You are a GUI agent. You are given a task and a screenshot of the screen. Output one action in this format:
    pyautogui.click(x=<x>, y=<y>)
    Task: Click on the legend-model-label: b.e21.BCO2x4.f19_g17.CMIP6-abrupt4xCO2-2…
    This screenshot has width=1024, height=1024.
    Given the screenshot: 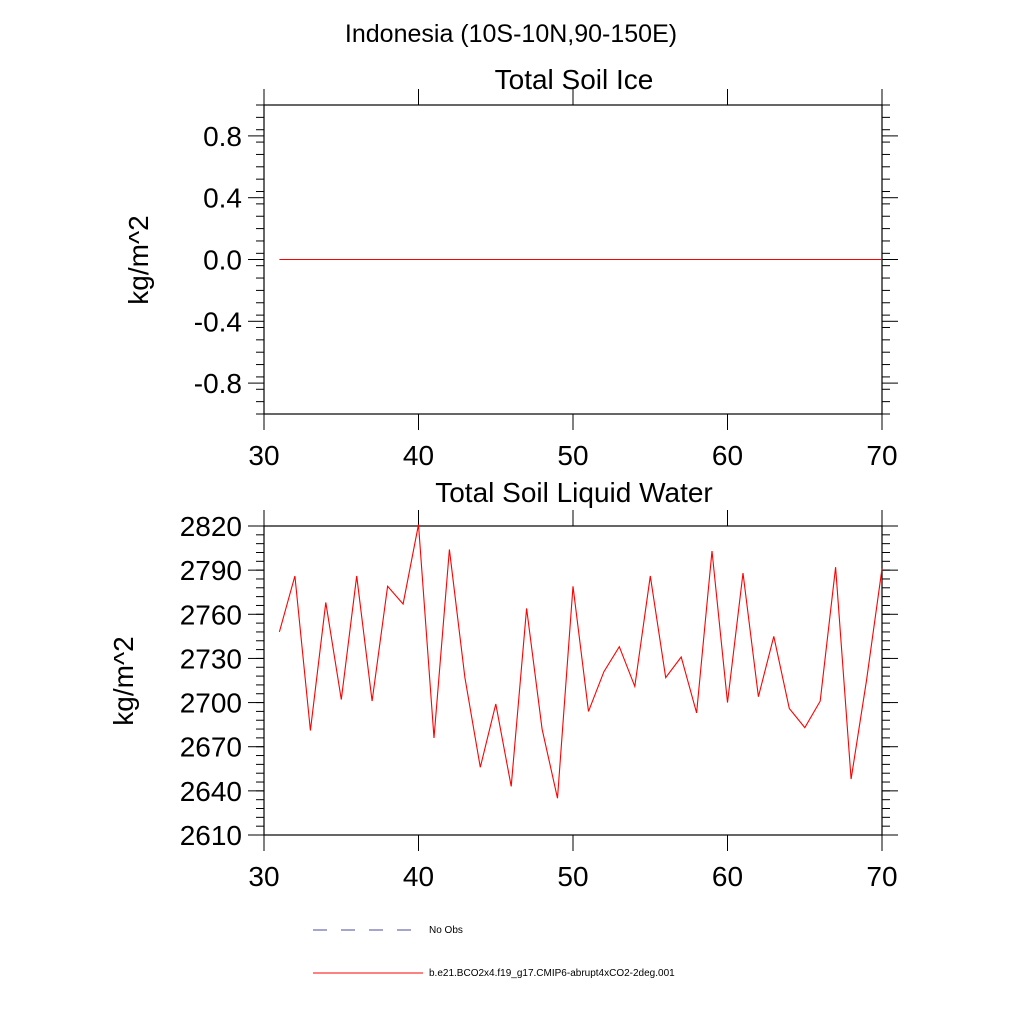 What is the action you would take?
    pyautogui.click(x=552, y=973)
    